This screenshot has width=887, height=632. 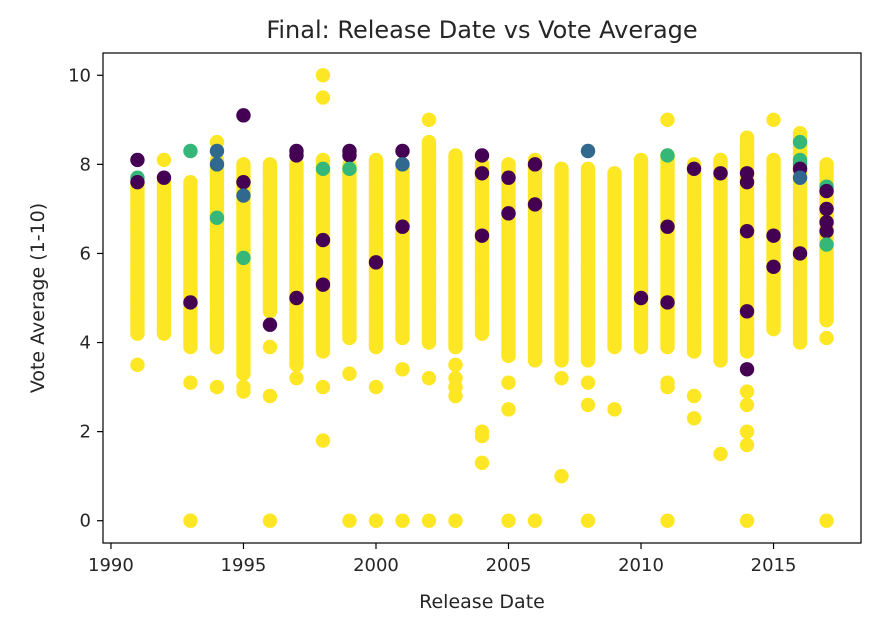 I want to click on chart-title: Final: Release Date vs Vote Average, so click(x=481, y=30).